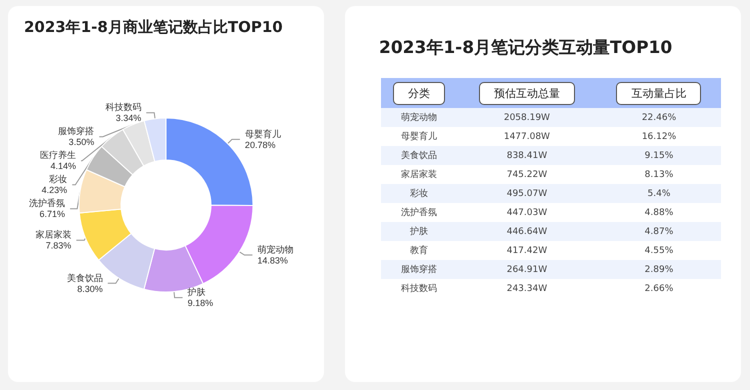 This screenshot has width=750, height=390. What do you see at coordinates (525, 48) in the screenshot?
I see `text: 2023年1-8月笔记分类互动量TOP10` at bounding box center [525, 48].